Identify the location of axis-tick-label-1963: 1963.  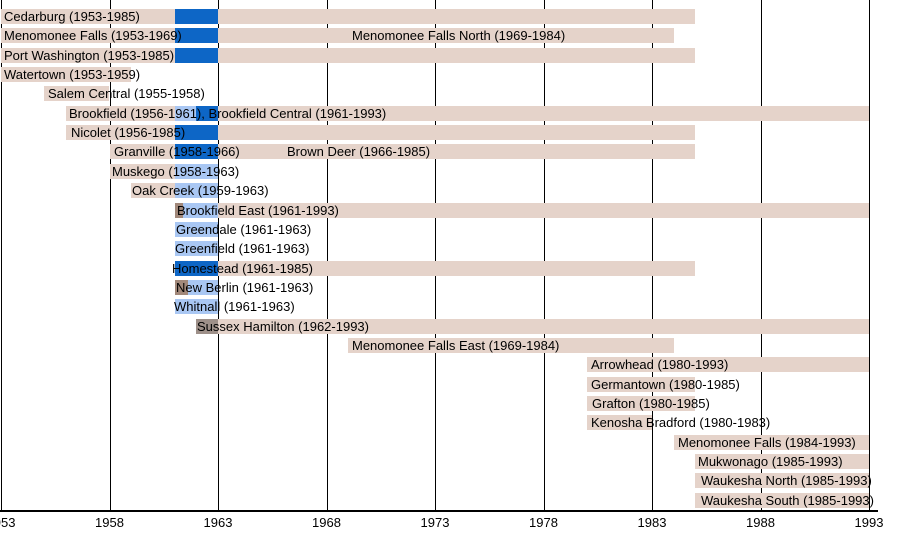
(218, 522).